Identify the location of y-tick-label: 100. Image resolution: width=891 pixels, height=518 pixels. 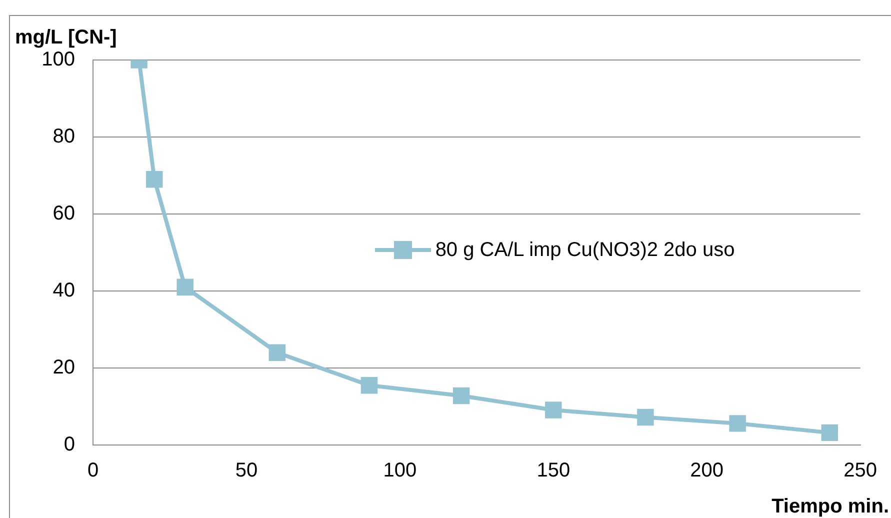
(58, 59).